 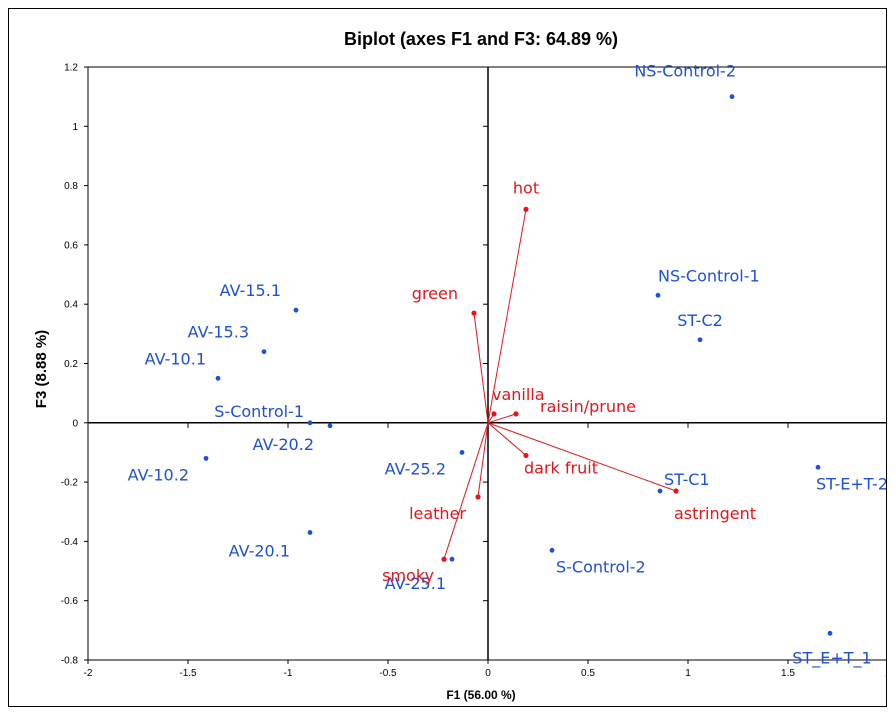 What do you see at coordinates (71, 364) in the screenshot?
I see `y-tick-label: 0.2` at bounding box center [71, 364].